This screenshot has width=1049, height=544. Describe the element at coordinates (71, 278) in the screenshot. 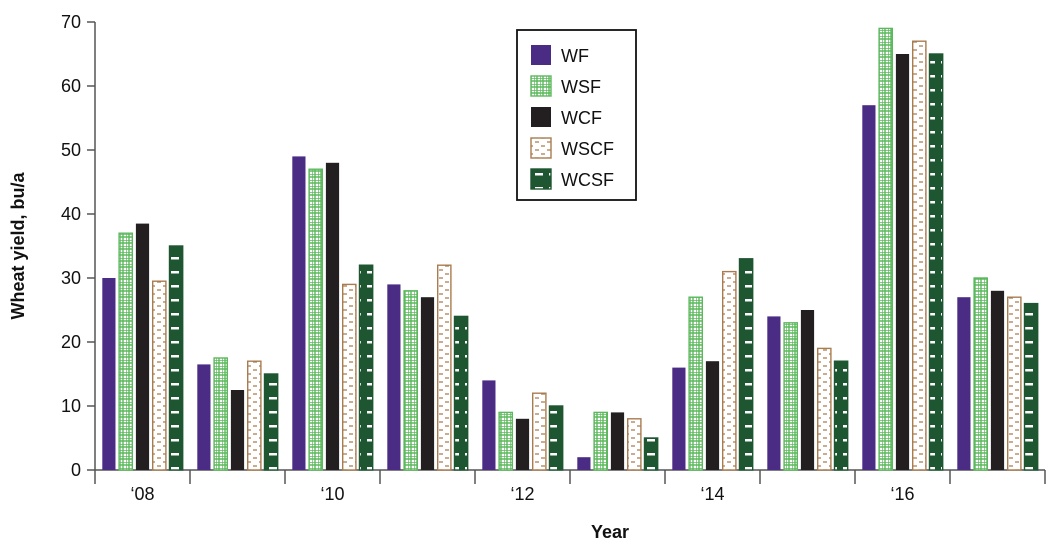

I see `y-tick-label: 30` at that location.